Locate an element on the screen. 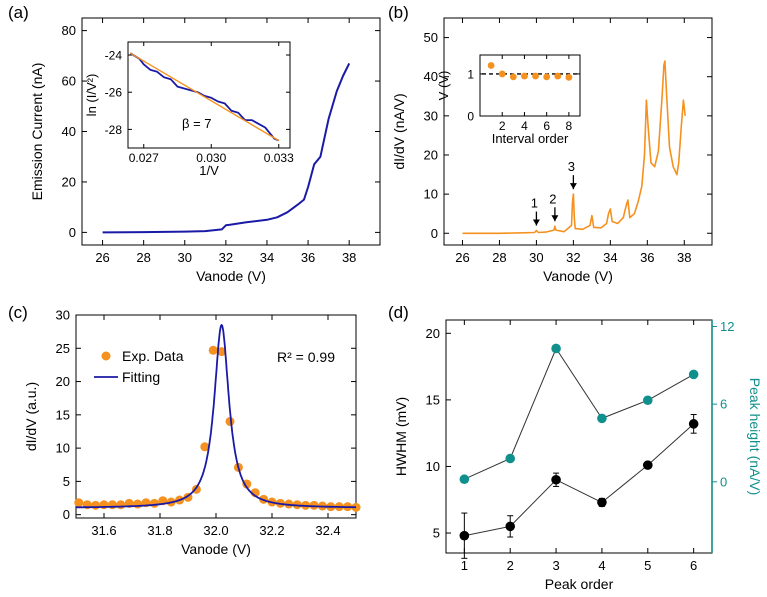  x-axis-label: Peak order is located at coordinates (579, 584).